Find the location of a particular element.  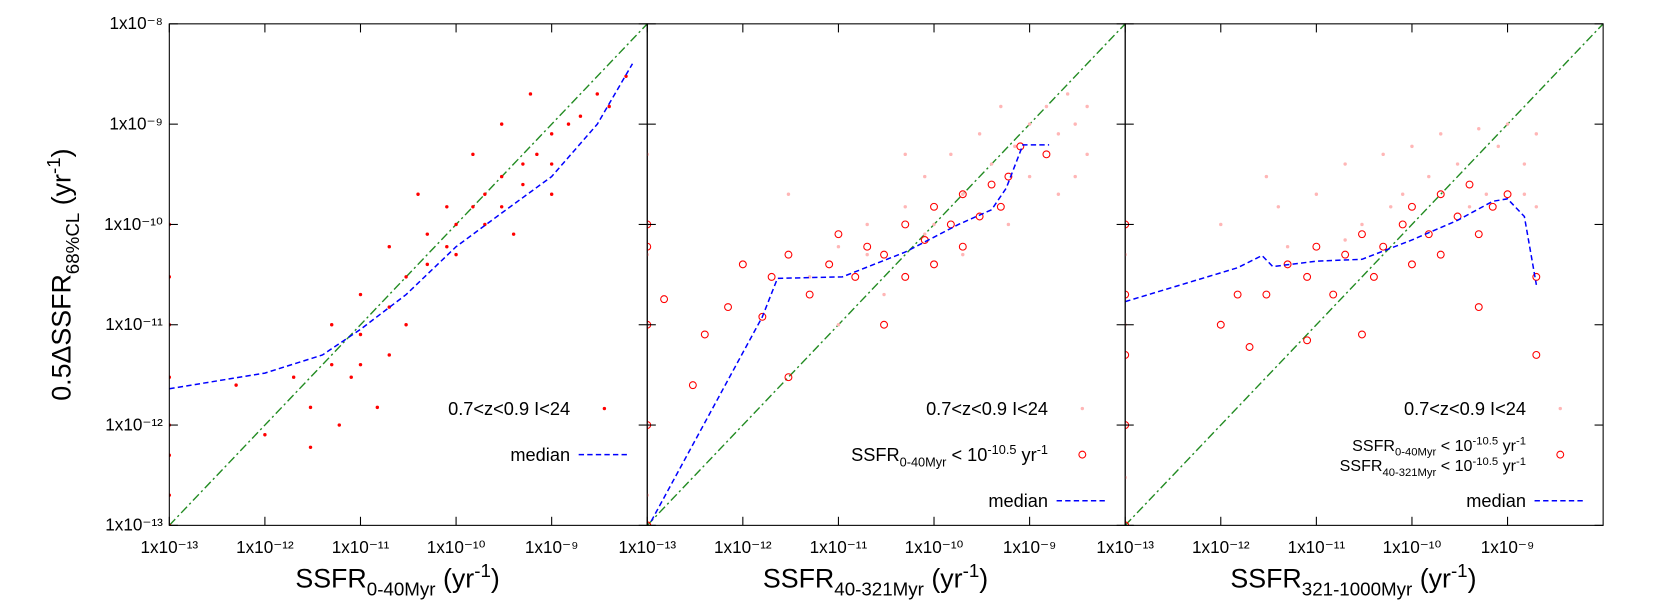

y-tick-label: 1x10⁻¹⁰ is located at coordinates (133, 224).